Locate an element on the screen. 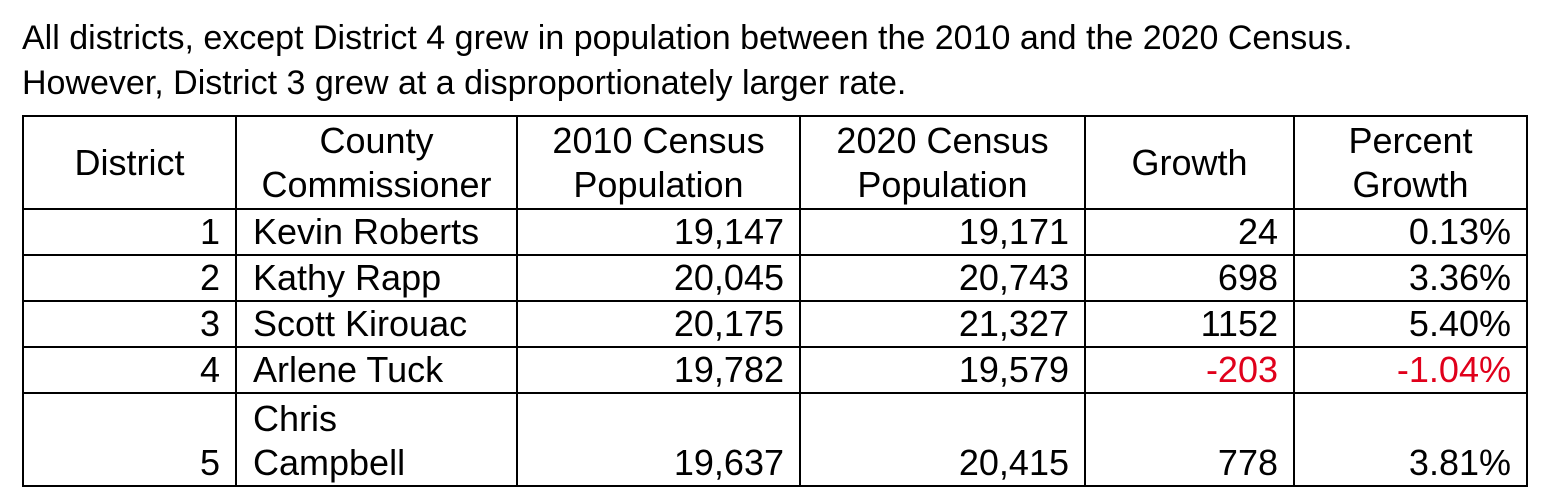  cell-district: 1 is located at coordinates (129, 232).